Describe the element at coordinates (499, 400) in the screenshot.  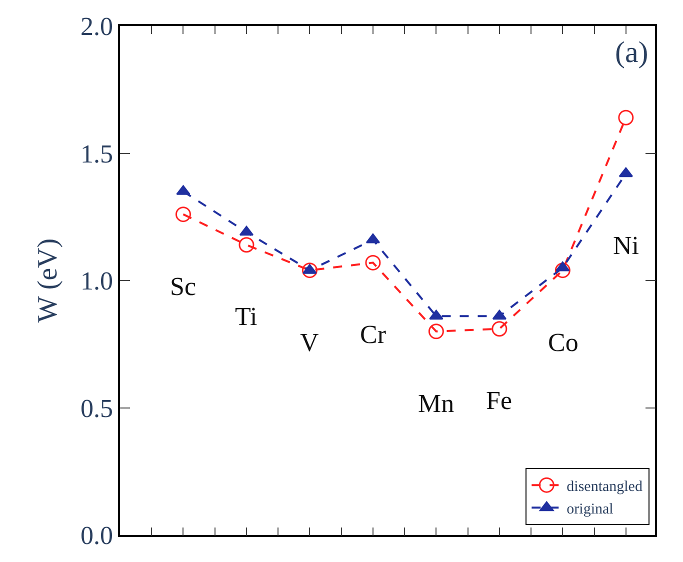
I see `x-tick-label: Fe` at that location.